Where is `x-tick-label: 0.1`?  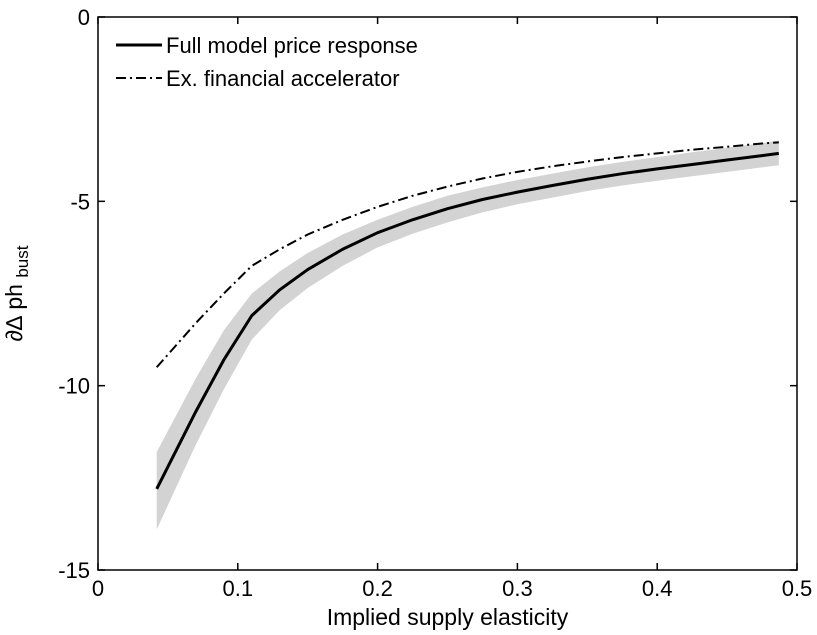 x-tick-label: 0.1 is located at coordinates (238, 588).